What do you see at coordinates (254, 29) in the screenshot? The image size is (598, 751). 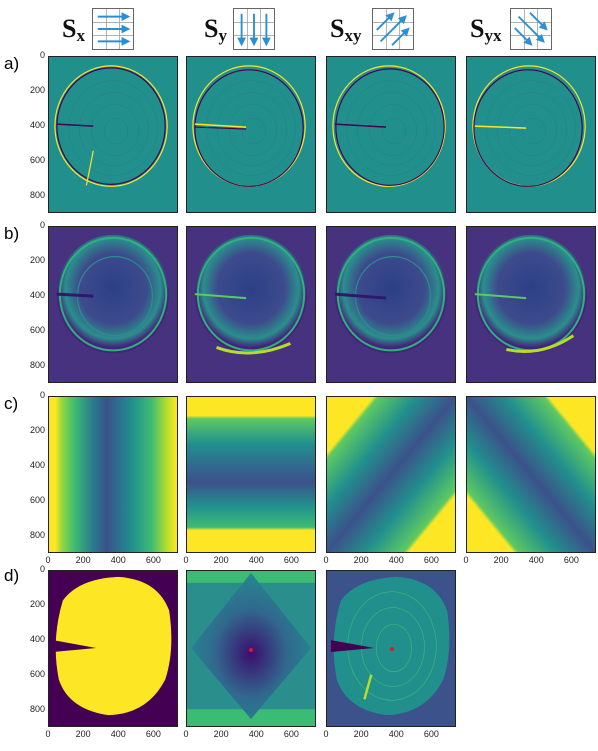 I see `arrows-vertical-icon` at bounding box center [254, 29].